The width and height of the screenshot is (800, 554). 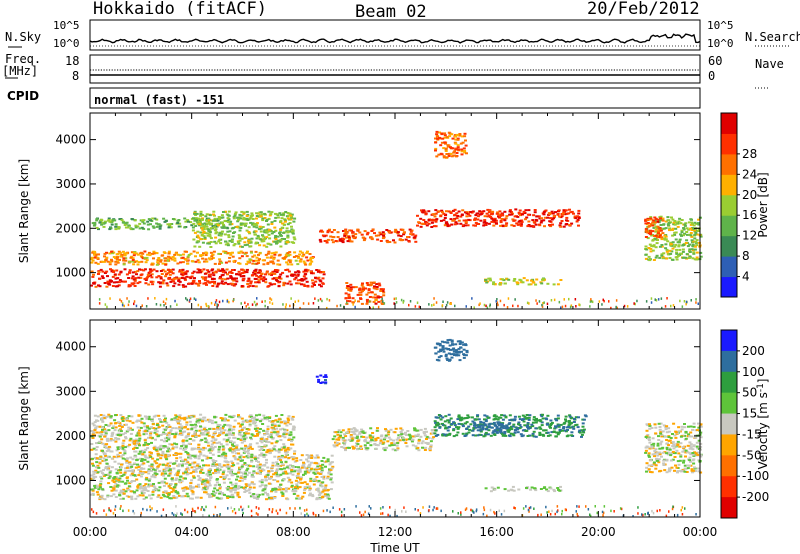 I want to click on power-colorbar-swatch, so click(x=729, y=185).